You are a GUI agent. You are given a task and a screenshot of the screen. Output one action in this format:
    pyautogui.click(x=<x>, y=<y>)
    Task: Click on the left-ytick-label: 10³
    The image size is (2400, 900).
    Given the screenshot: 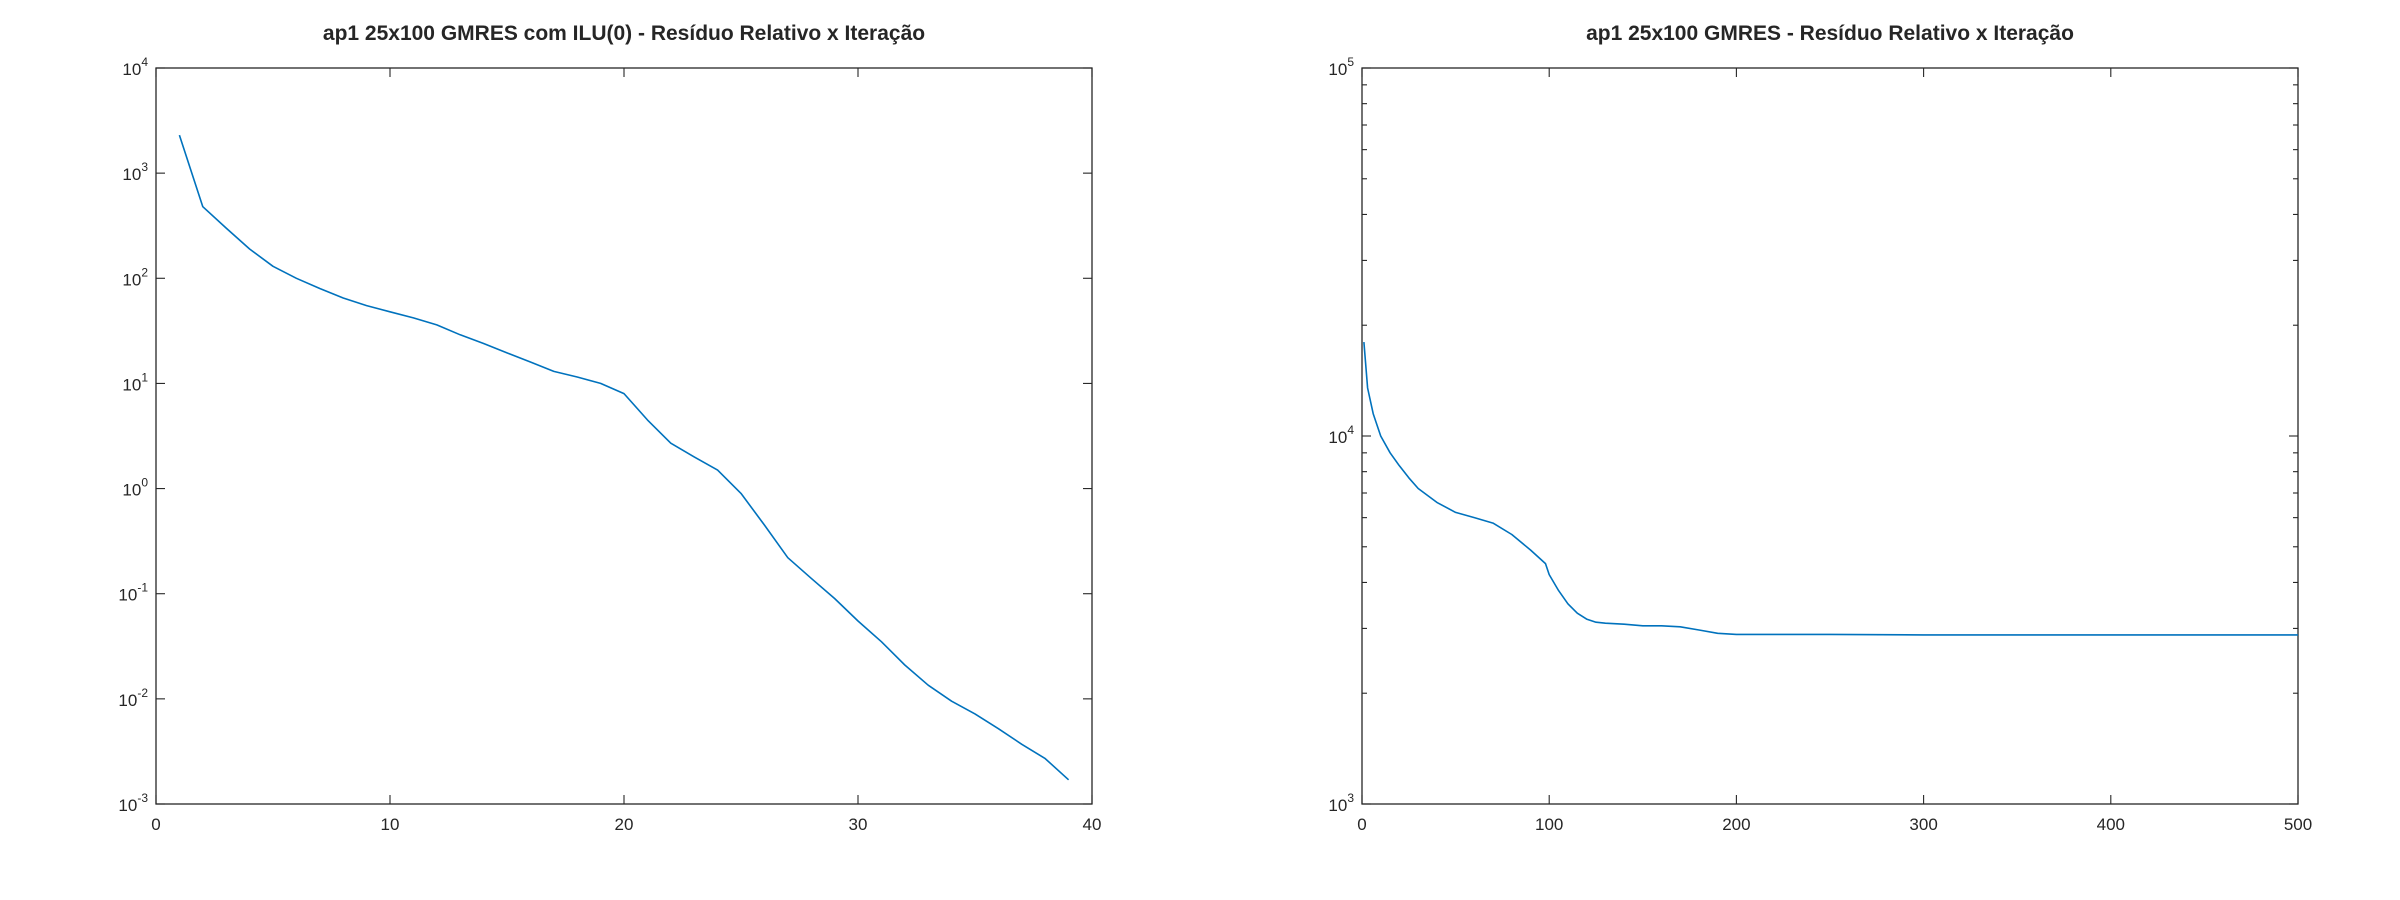 What is the action you would take?
    pyautogui.click(x=135, y=172)
    